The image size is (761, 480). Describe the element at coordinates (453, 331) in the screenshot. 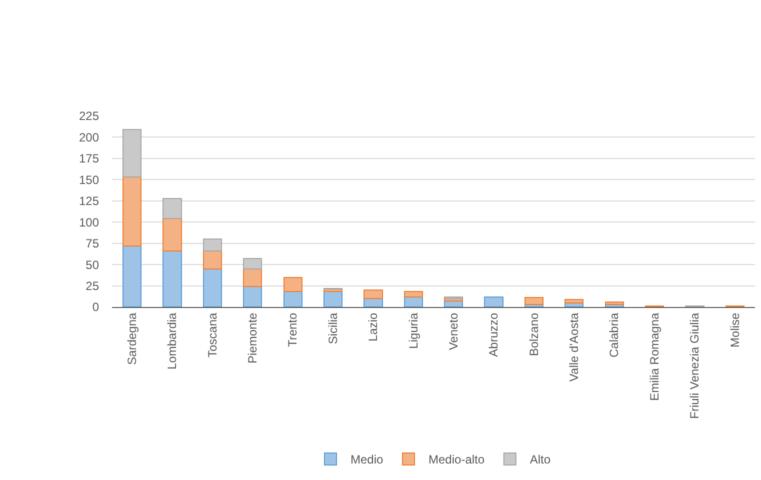

I see `x-tick-label: Veneto` at that location.